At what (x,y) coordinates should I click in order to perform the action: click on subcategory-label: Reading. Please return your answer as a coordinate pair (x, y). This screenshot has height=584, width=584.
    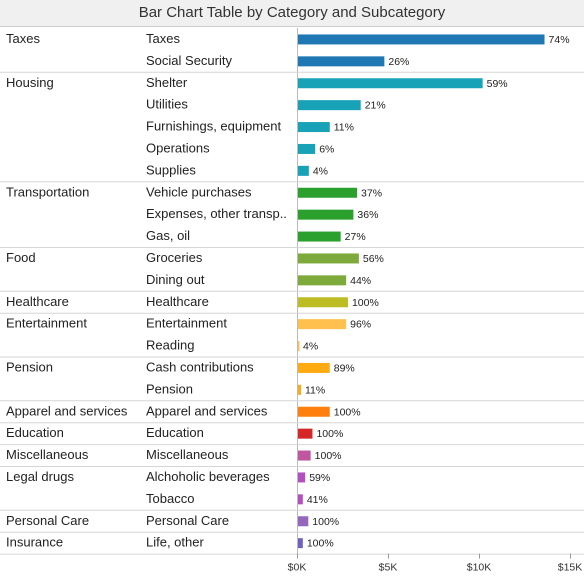
    Looking at the image, I should click on (170, 345).